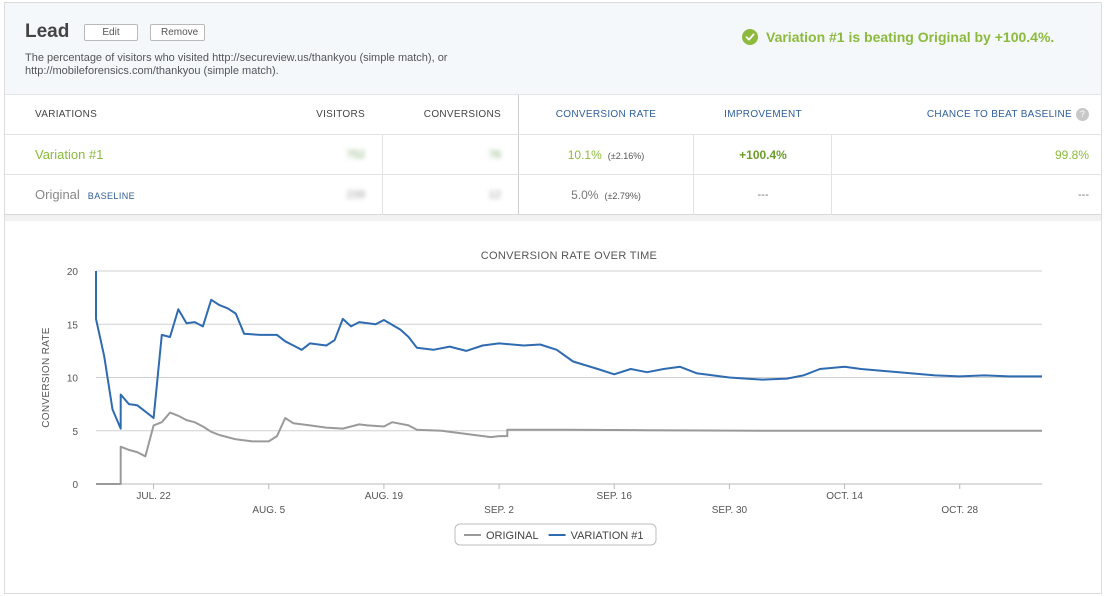 The width and height of the screenshot is (1104, 596). I want to click on remove-button: Remove, so click(177, 32).